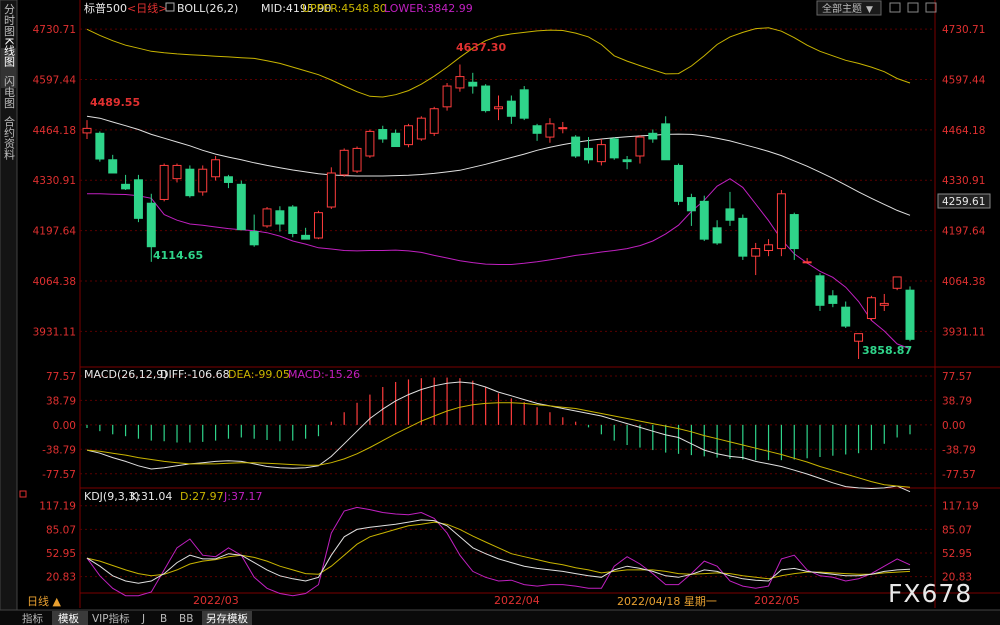 The image size is (1000, 625). I want to click on svg-text: 指标, so click(32, 618).